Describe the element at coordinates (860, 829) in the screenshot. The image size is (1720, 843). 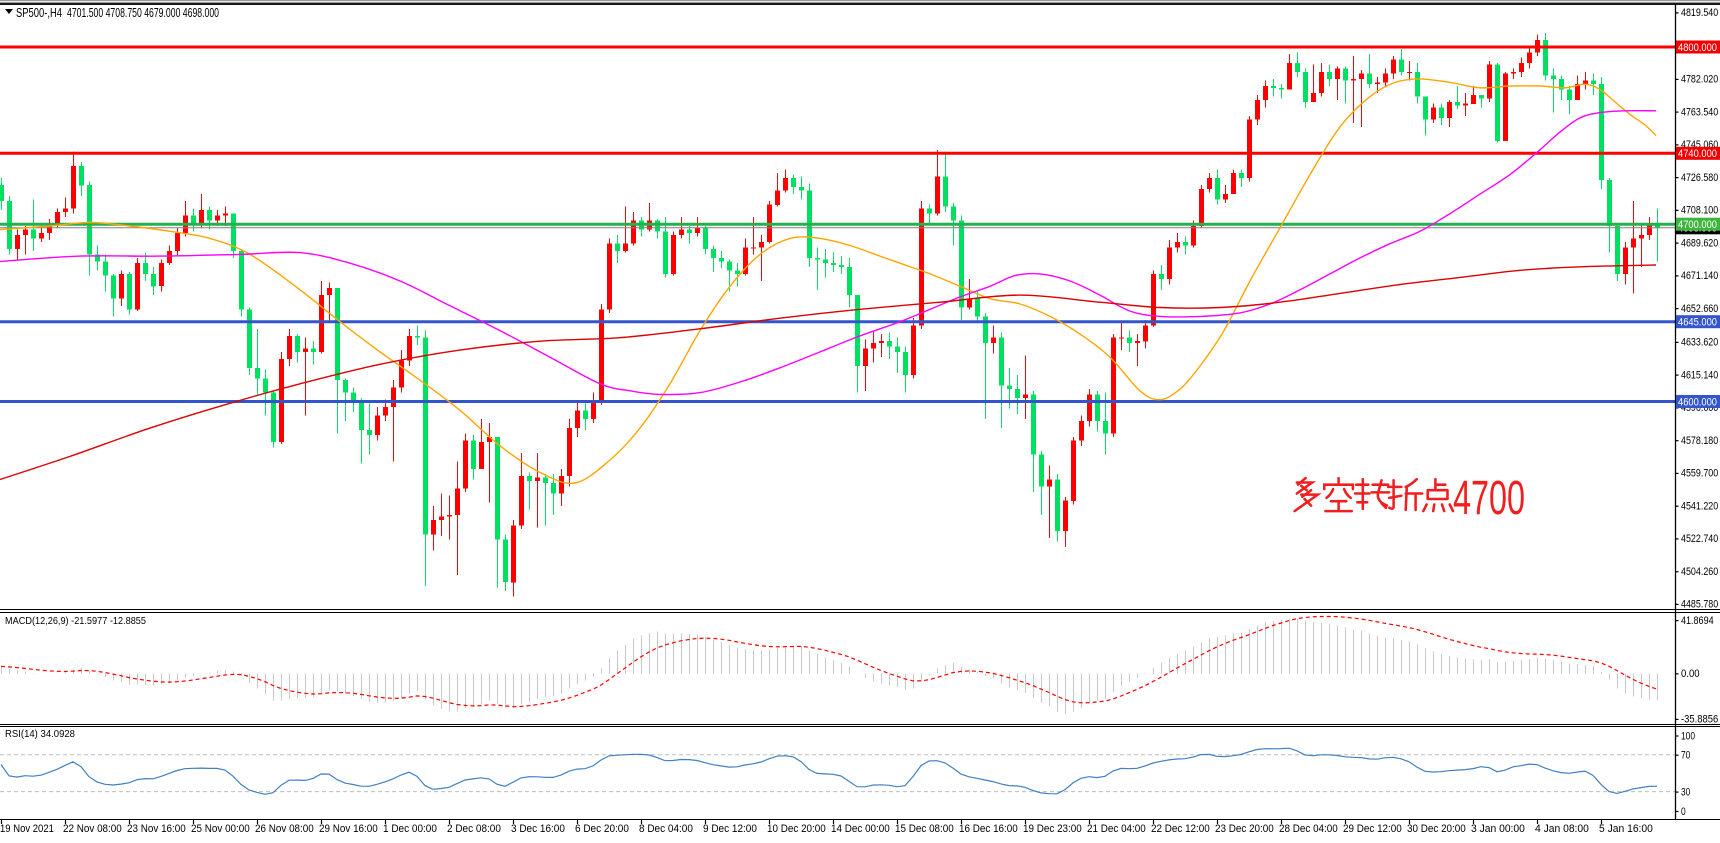
I see `svg-text: 14 Dec 00:00` at that location.